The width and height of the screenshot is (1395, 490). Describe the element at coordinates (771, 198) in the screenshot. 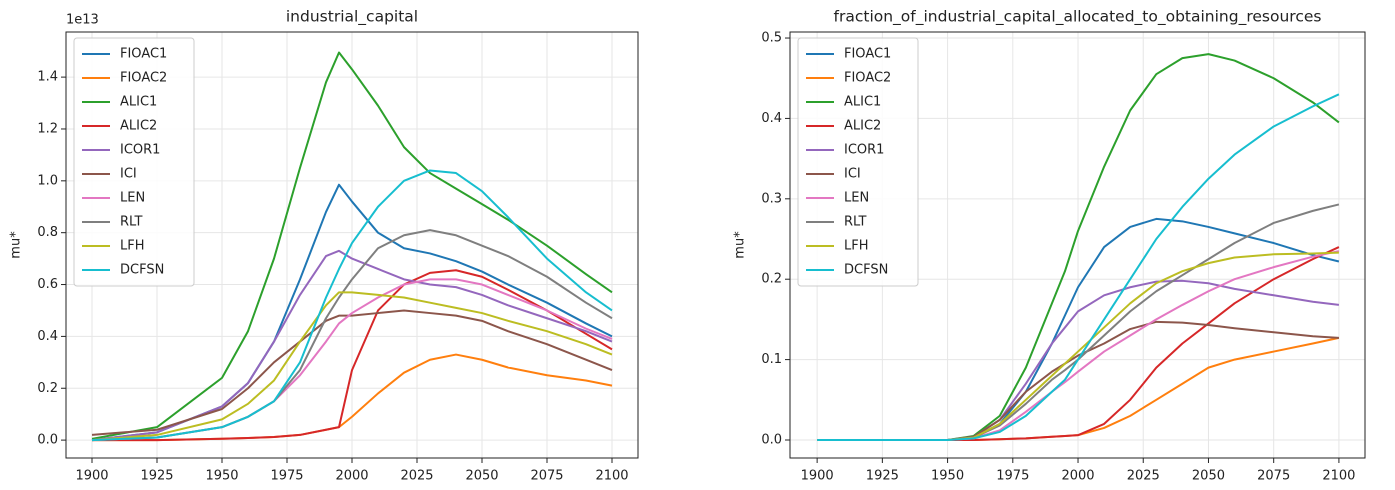

I see `y-tick-label: 0.3` at that location.